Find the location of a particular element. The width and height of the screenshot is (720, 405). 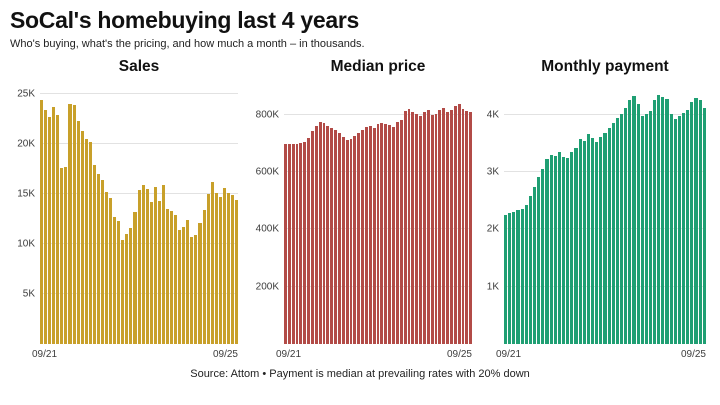

page-title: SoCal's homebuying last 4 years is located at coordinates (184, 20).